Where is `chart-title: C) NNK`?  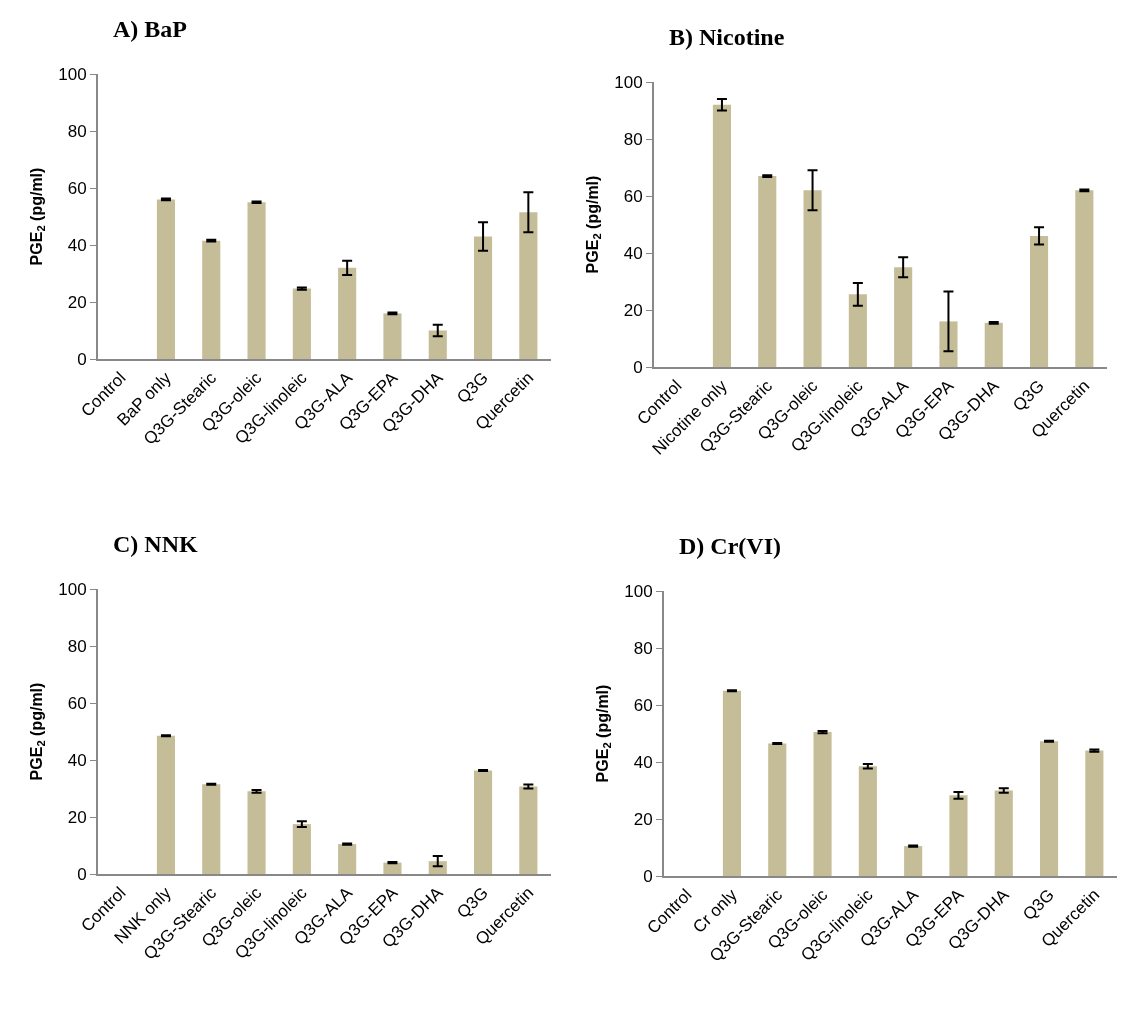 chart-title: C) NNK is located at coordinates (155, 544).